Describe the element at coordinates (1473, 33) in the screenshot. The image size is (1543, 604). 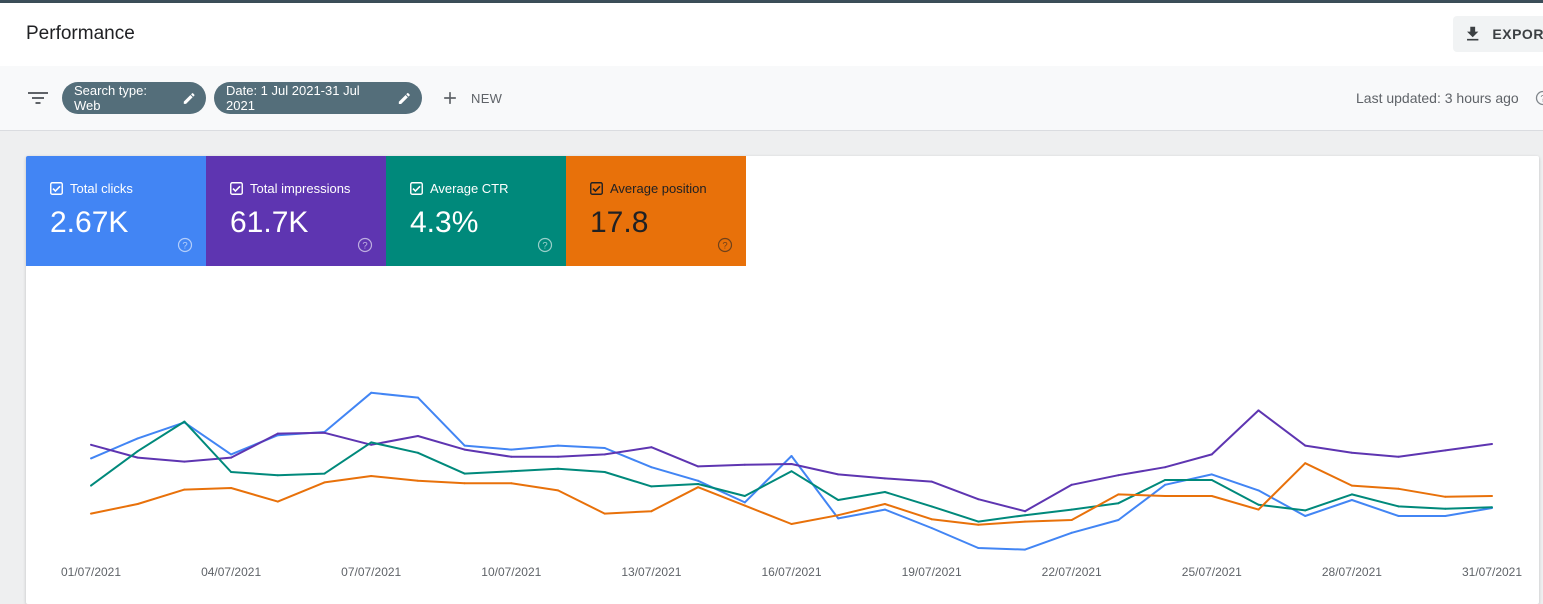
I see `download-icon` at that location.